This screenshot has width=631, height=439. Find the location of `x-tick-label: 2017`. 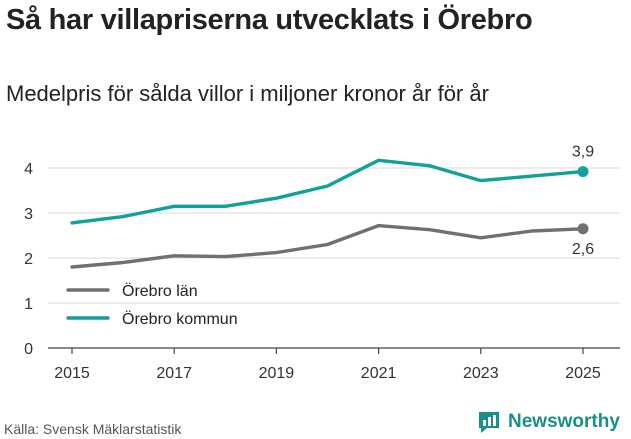

x-tick-label: 2017 is located at coordinates (174, 373).